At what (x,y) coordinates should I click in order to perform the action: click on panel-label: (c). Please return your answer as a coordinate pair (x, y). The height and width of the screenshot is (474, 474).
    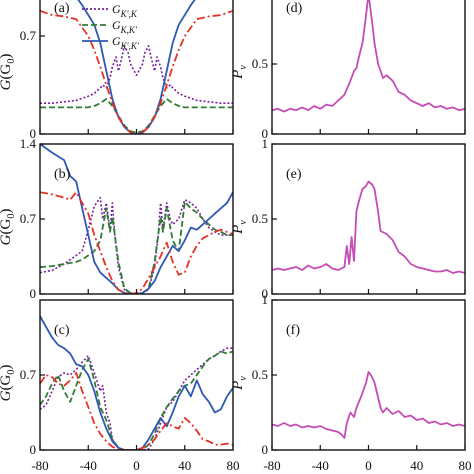
    Looking at the image, I should click on (62, 330).